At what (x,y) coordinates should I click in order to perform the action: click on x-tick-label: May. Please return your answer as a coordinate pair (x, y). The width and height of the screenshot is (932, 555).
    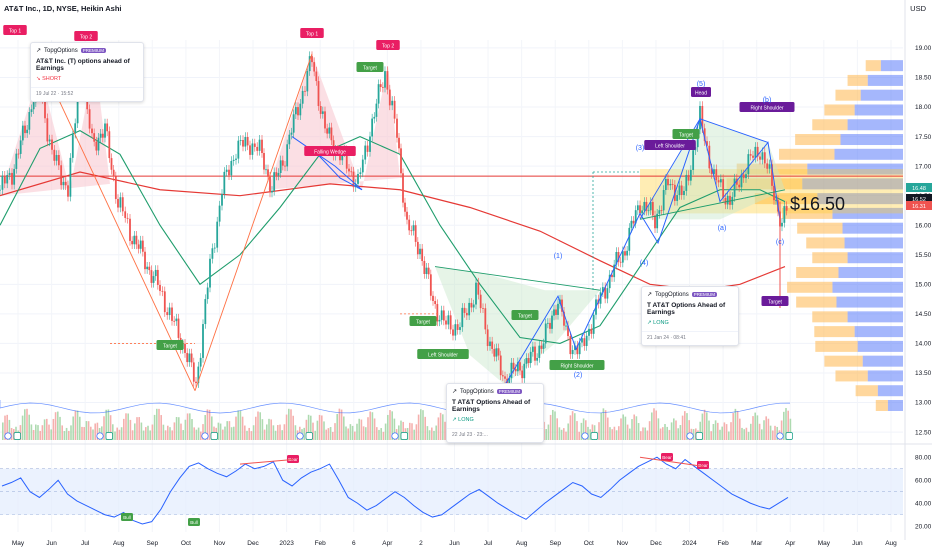
    Looking at the image, I should click on (824, 543).